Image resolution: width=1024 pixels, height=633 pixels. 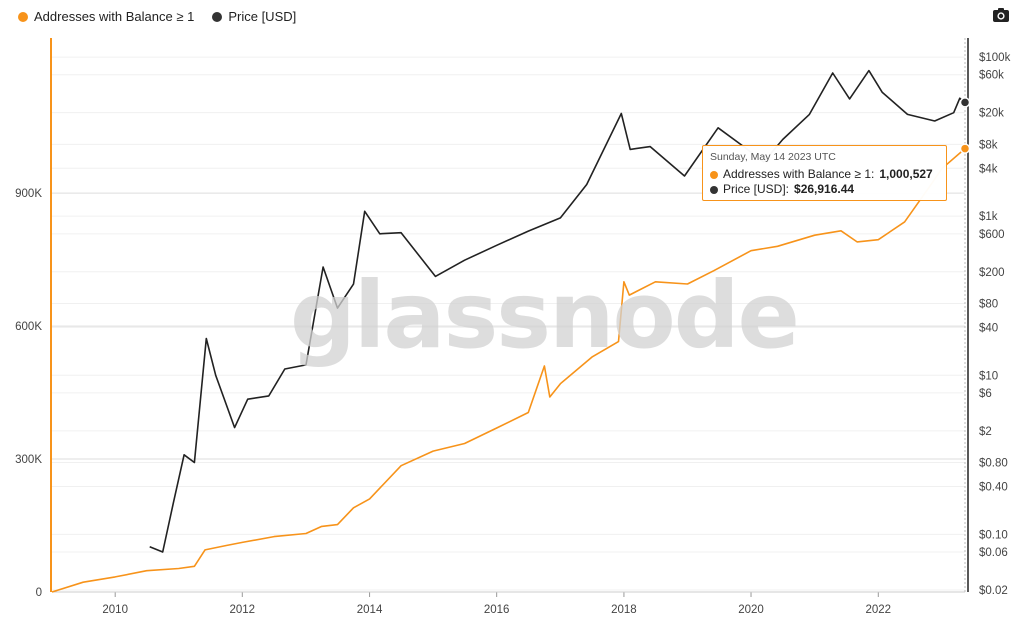 What do you see at coordinates (965, 148) in the screenshot?
I see `hover-dot-addresses` at bounding box center [965, 148].